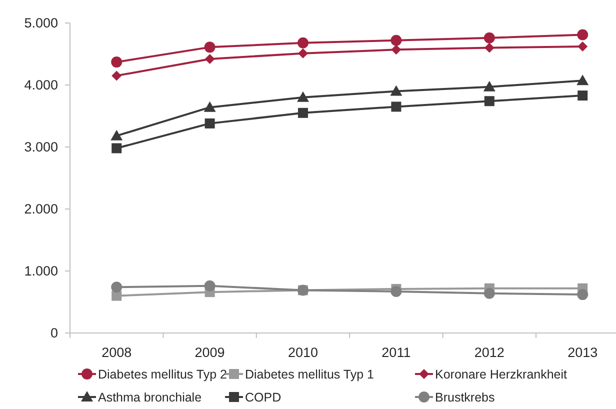  Describe the element at coordinates (41, 85) in the screenshot. I see `y-tick-label: 4.000` at that location.